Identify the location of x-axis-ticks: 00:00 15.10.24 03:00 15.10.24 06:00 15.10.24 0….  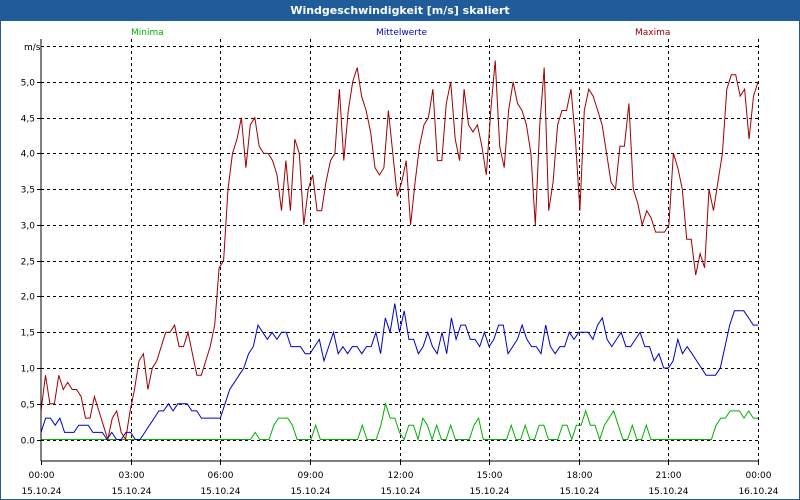
(399, 484).